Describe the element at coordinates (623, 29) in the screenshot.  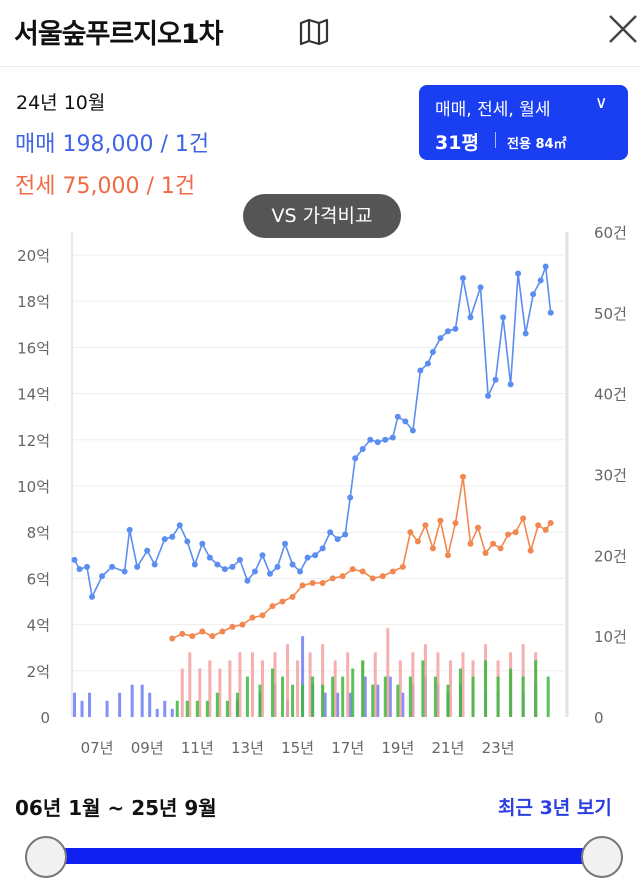
I see `close-icon` at that location.